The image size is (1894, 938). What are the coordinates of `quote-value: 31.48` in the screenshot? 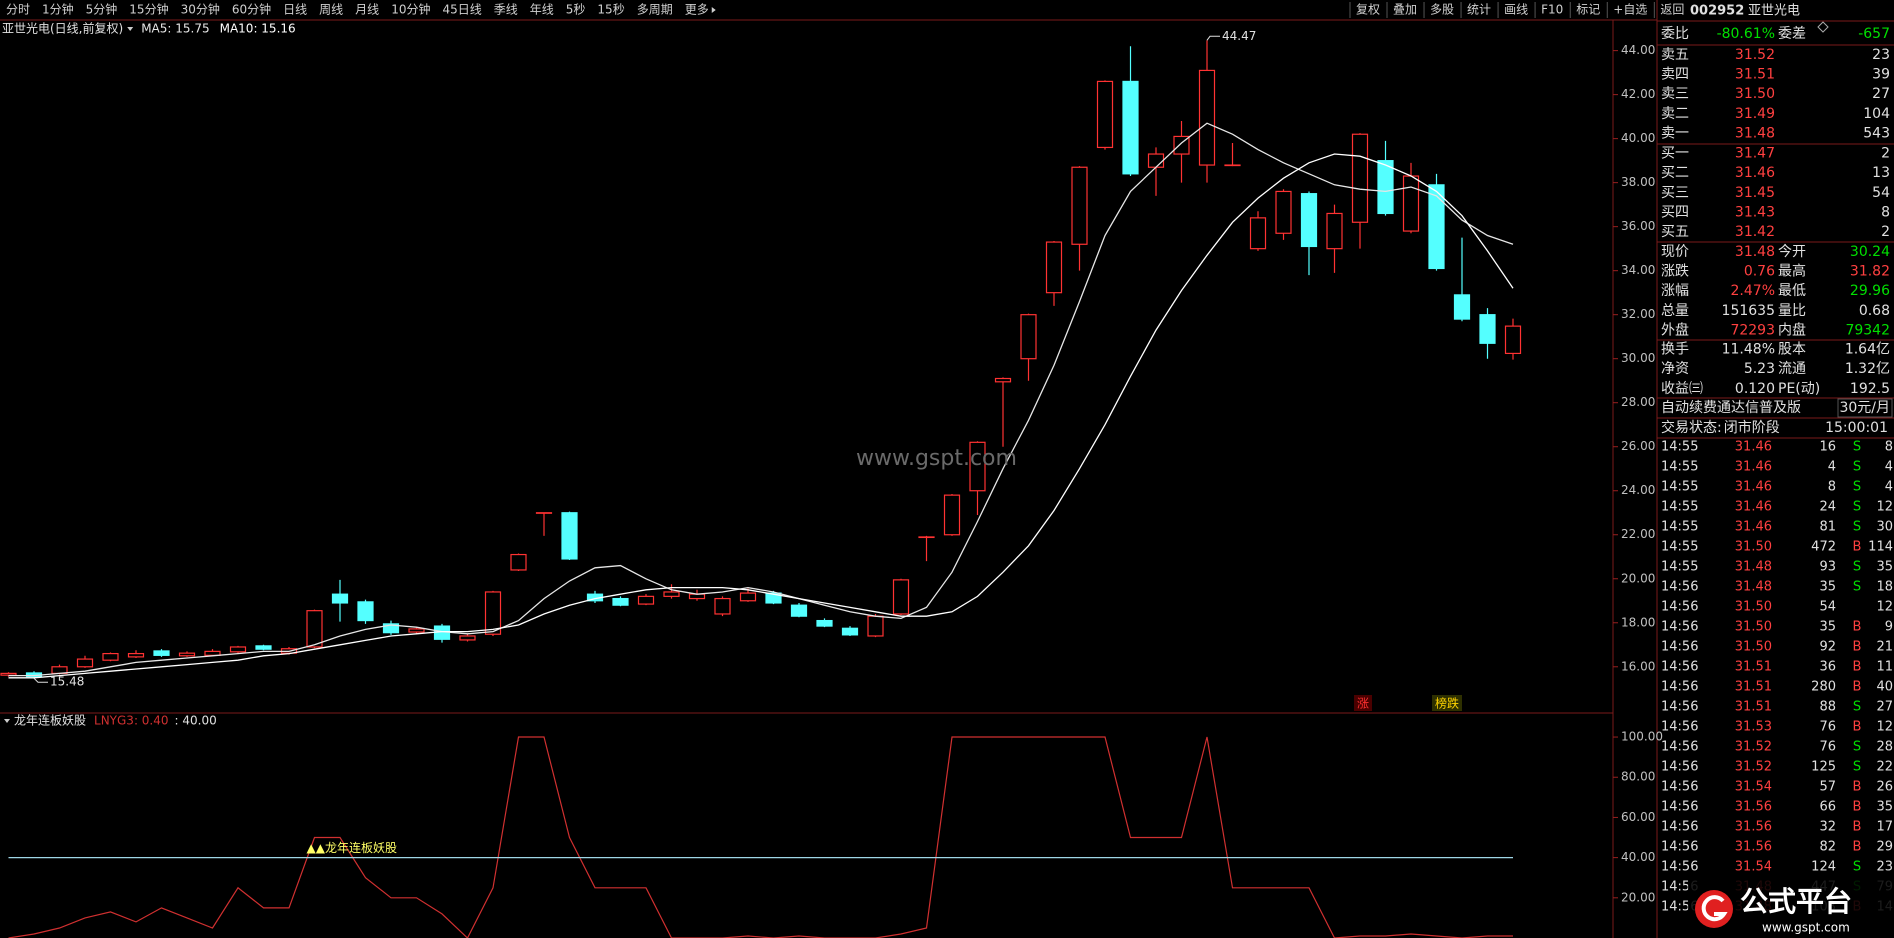 It's located at (1755, 252).